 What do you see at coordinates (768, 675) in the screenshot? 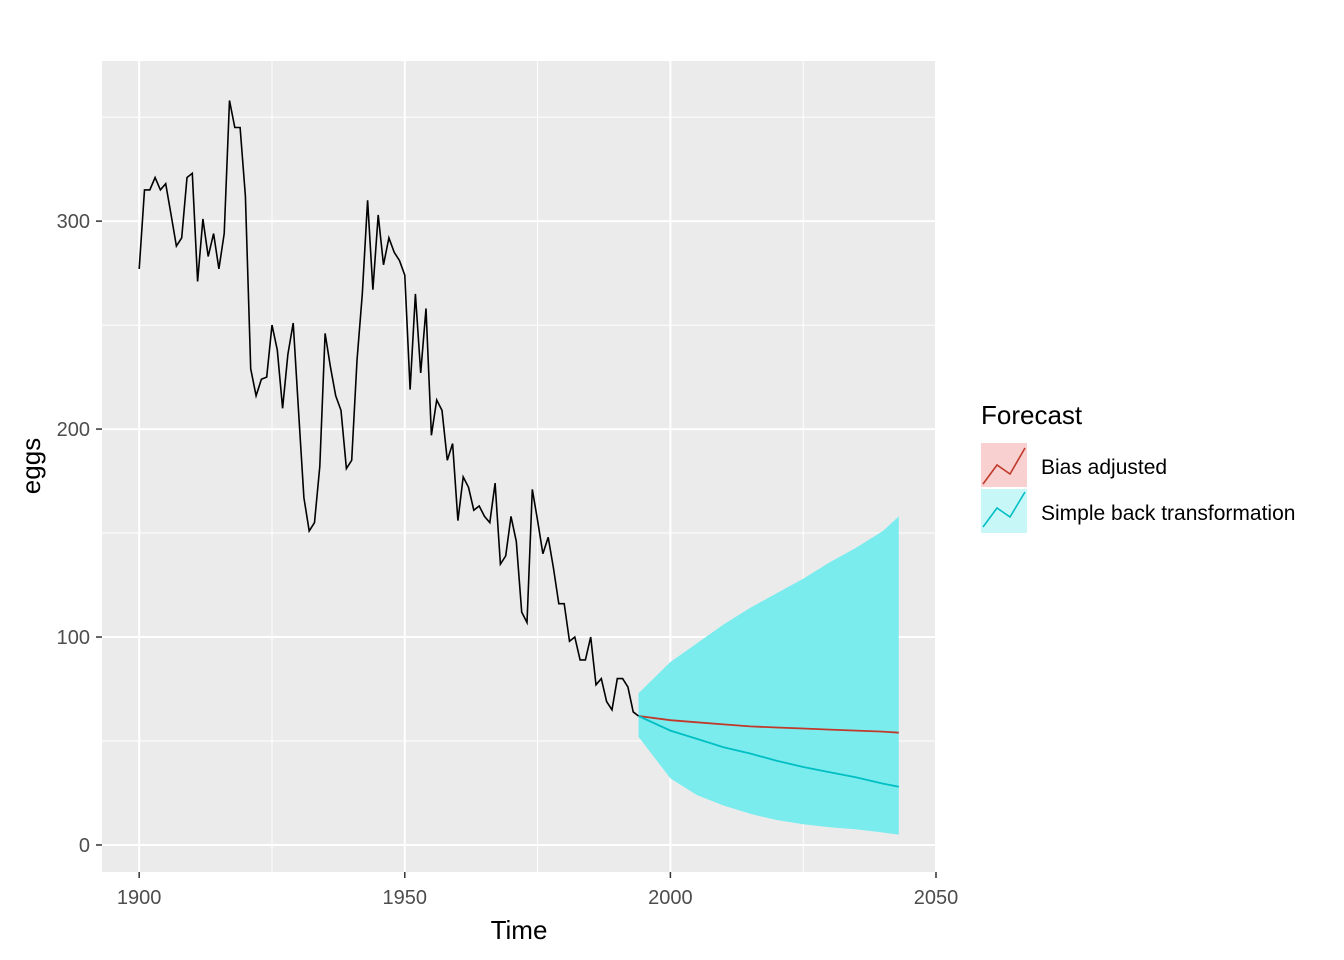
I see `forecast-interval-band` at bounding box center [768, 675].